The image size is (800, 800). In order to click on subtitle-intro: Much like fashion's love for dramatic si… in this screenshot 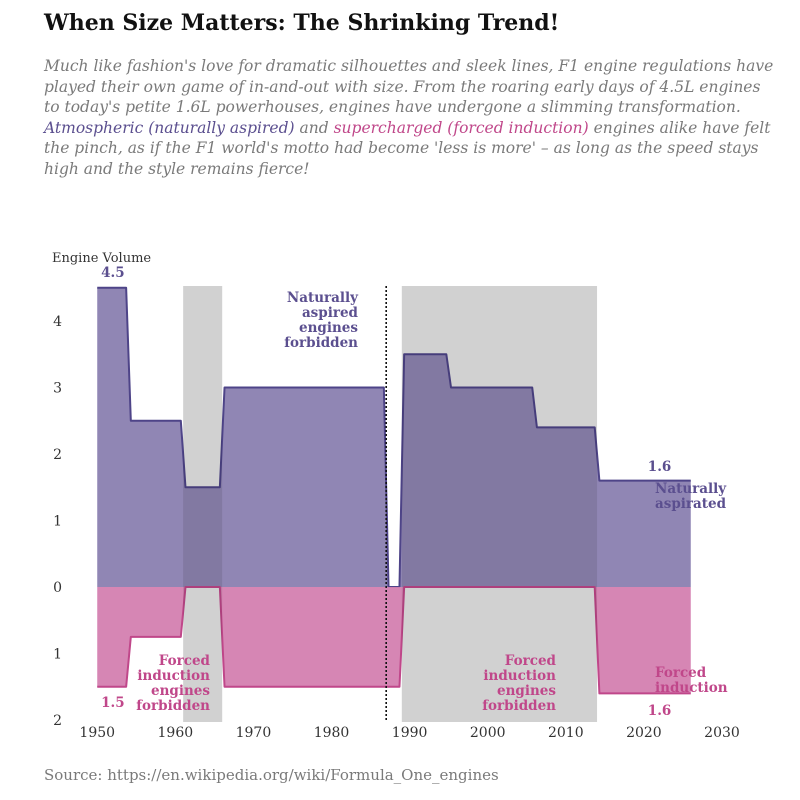, I will do `click(409, 86)`.